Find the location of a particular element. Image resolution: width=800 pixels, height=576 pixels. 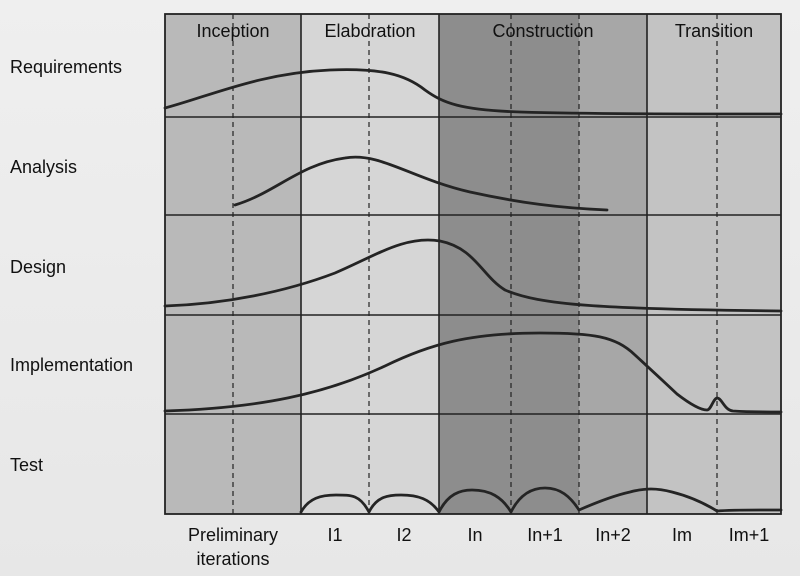

implementation-effort-curve is located at coordinates (473, 372).